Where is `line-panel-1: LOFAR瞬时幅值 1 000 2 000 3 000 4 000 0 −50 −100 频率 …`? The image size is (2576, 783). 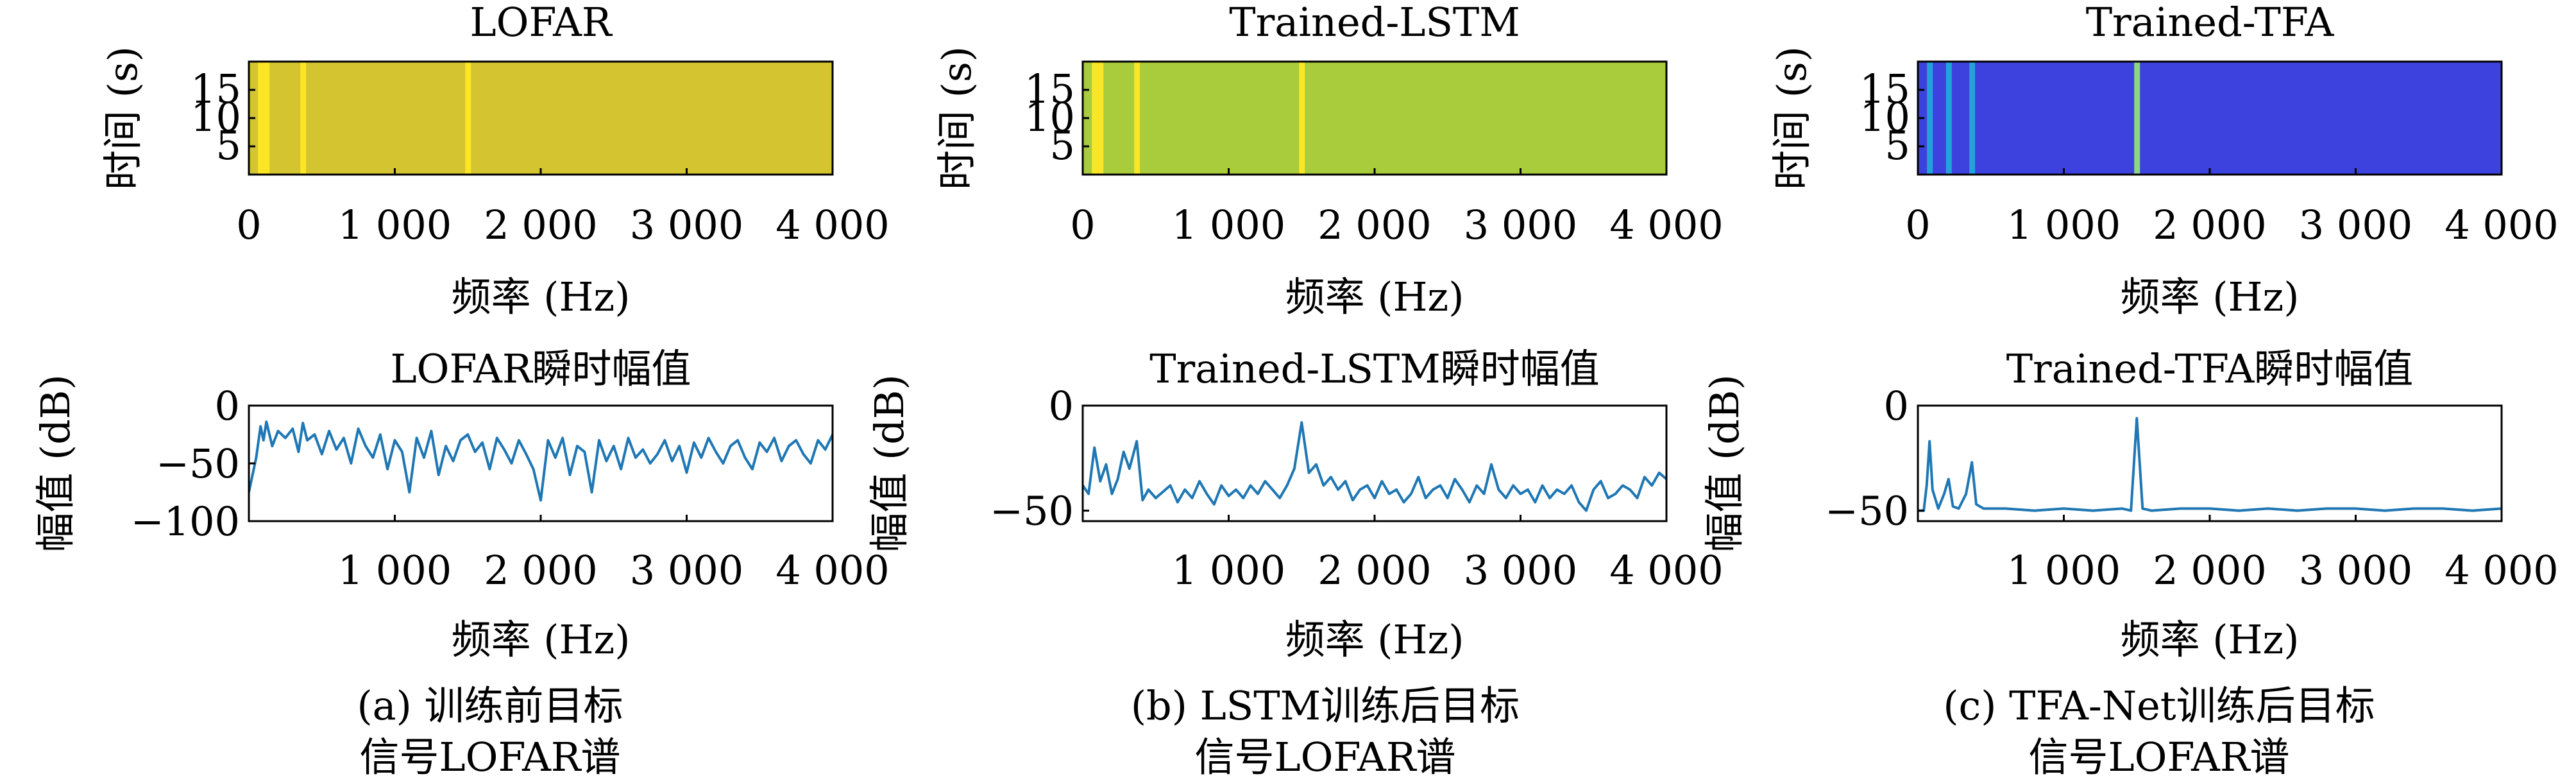 line-panel-1: LOFAR瞬时幅值 1 000 2 000 3 000 4 000 0 −50 −100 频率 … is located at coordinates (461, 504).